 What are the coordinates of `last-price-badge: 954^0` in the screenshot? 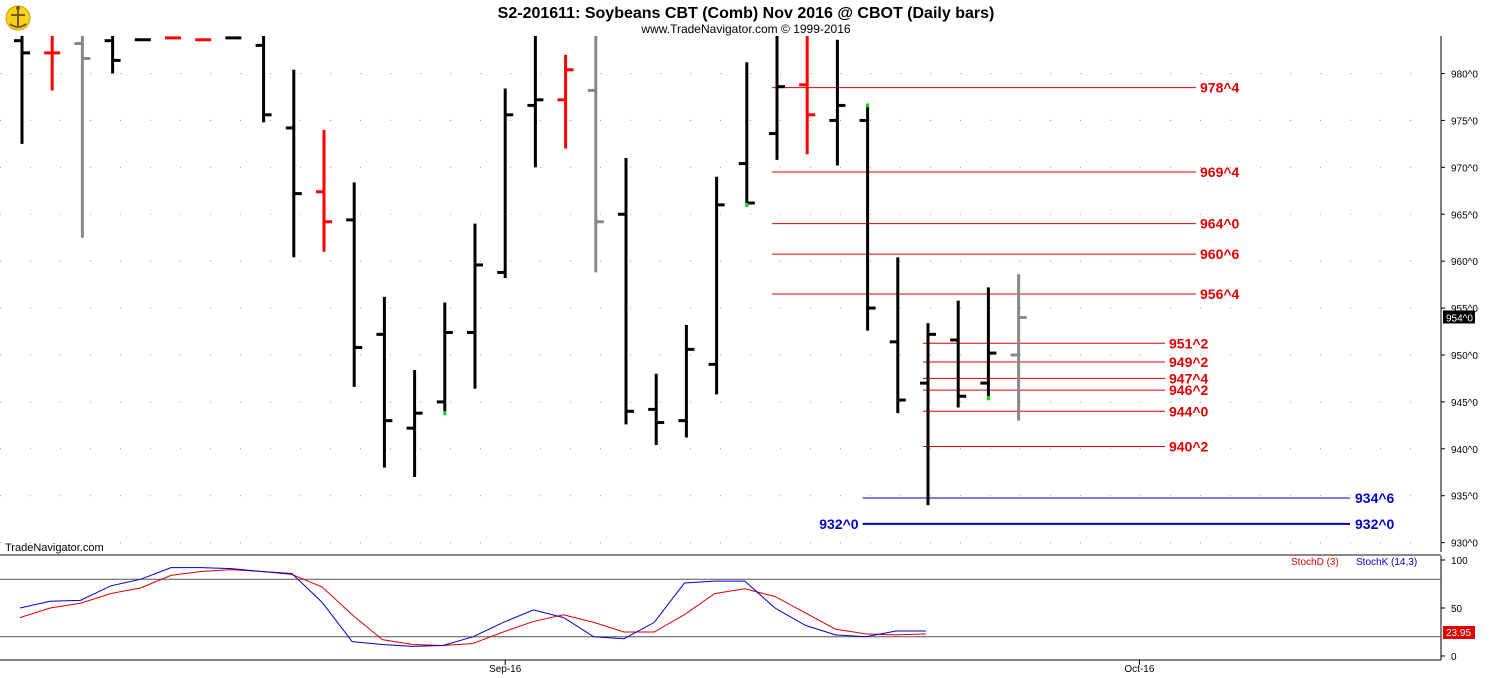 It's located at (1459, 317).